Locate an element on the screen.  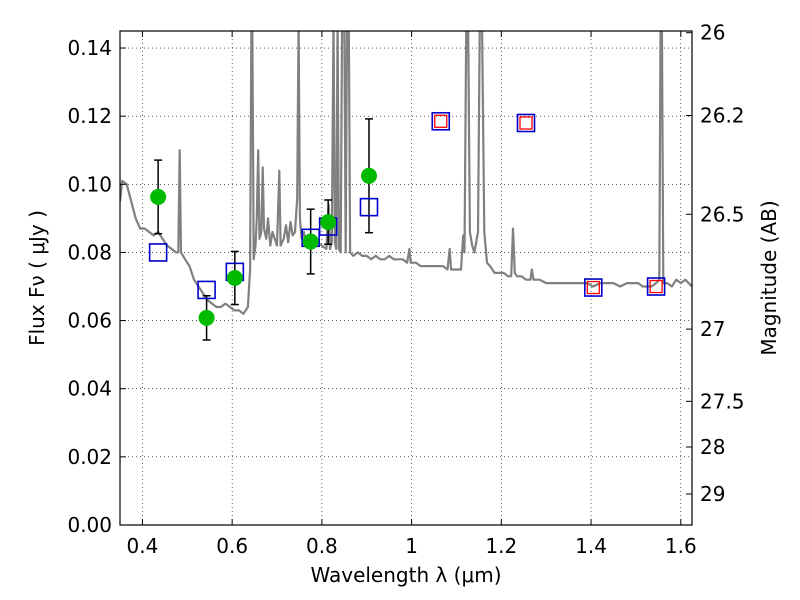
magnitude-tick-label: 27.5 is located at coordinates (722, 401).